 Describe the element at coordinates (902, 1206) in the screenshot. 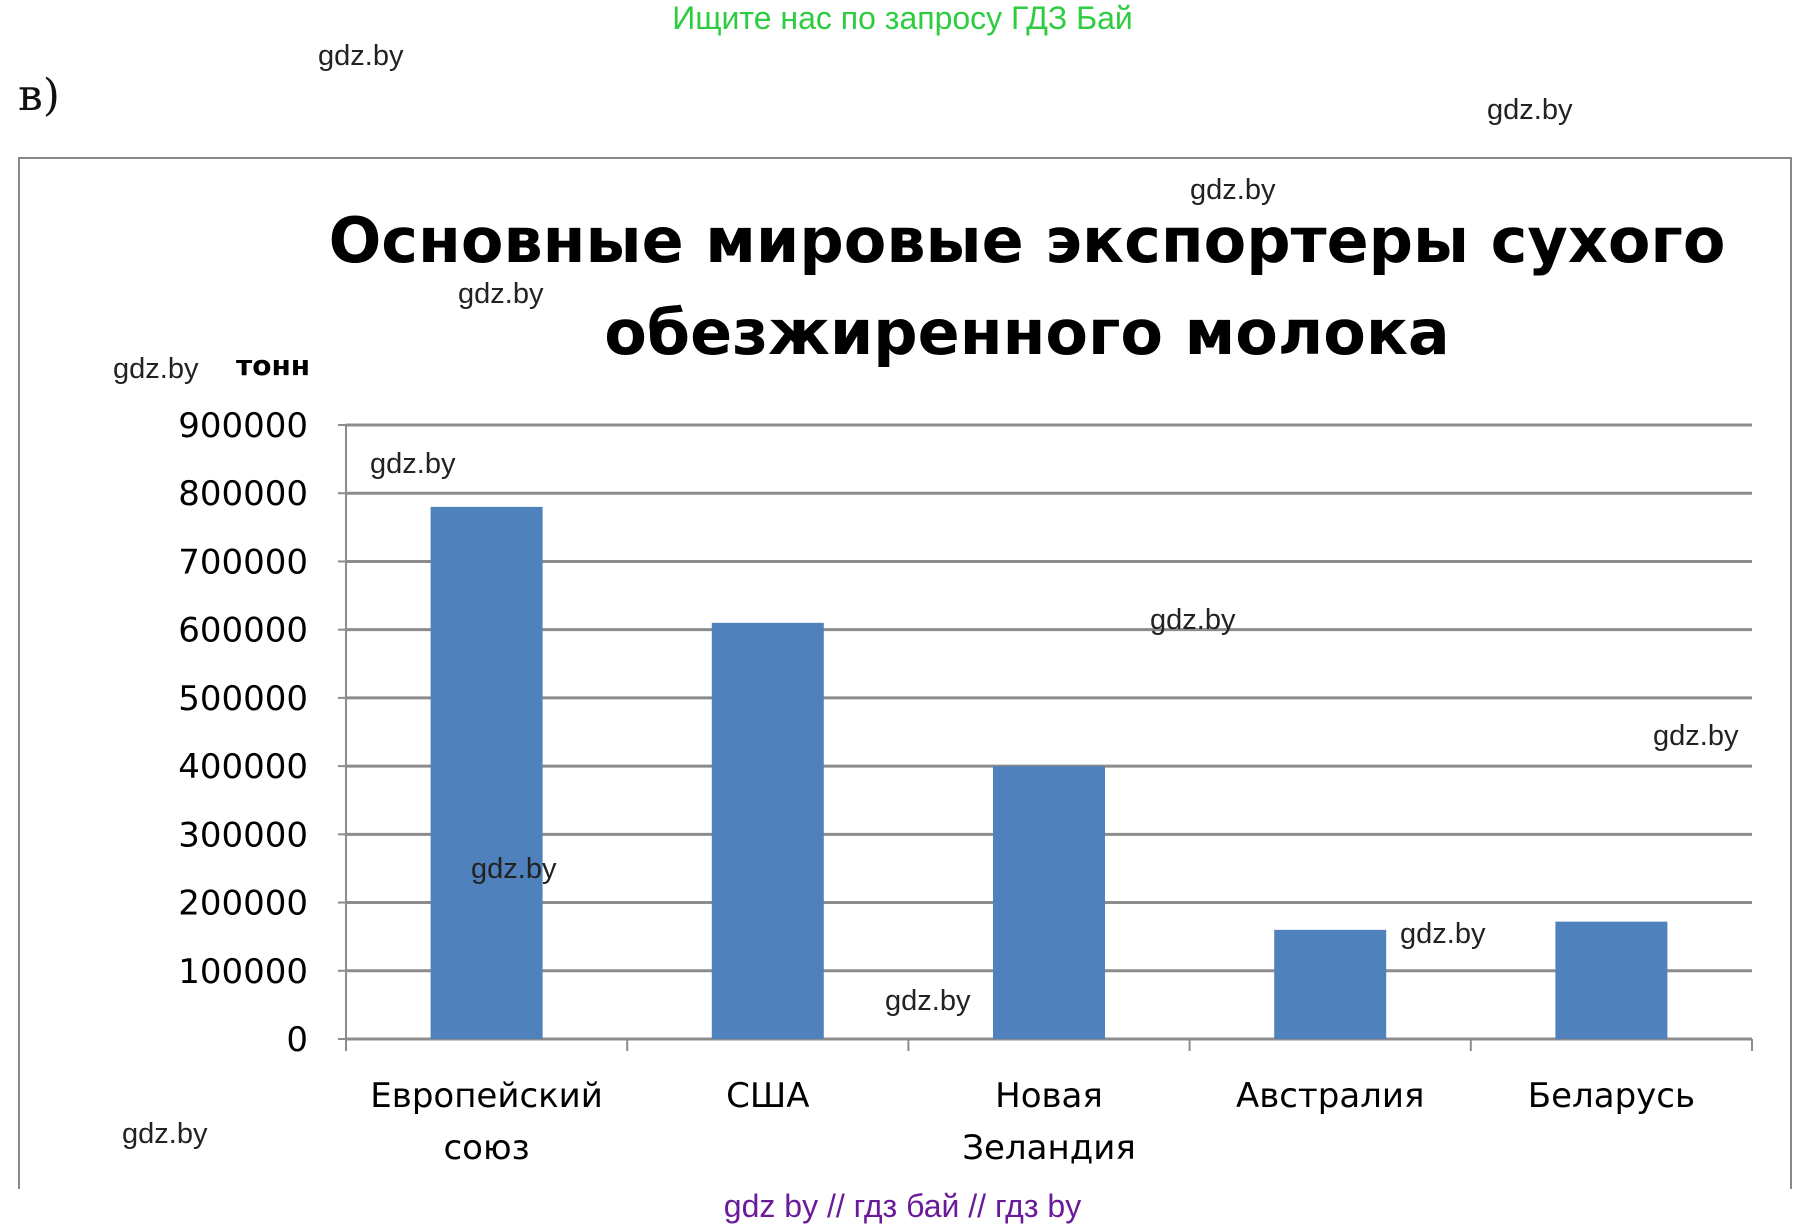

I see `footer-text: gdz by // гдз бай // гдз by` at that location.